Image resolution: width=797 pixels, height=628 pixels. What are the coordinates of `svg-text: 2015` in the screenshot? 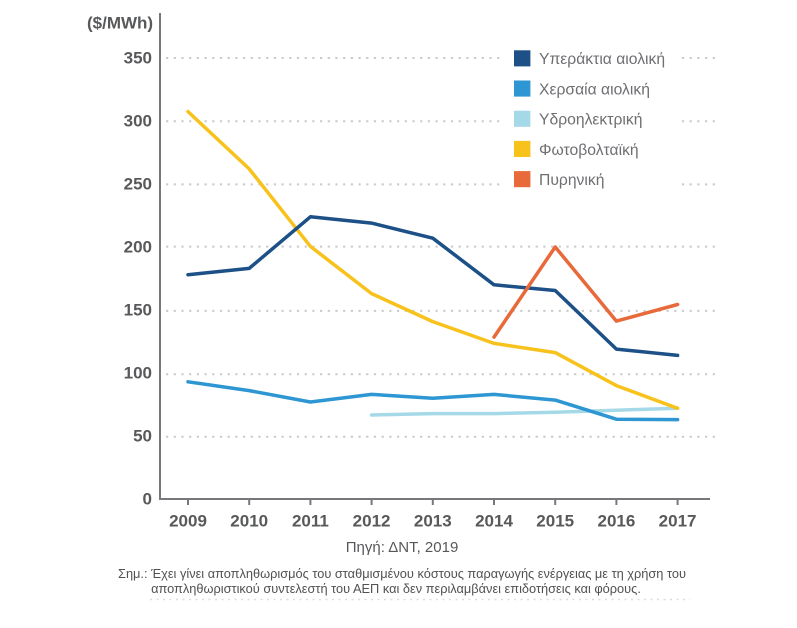 It's located at (555, 521).